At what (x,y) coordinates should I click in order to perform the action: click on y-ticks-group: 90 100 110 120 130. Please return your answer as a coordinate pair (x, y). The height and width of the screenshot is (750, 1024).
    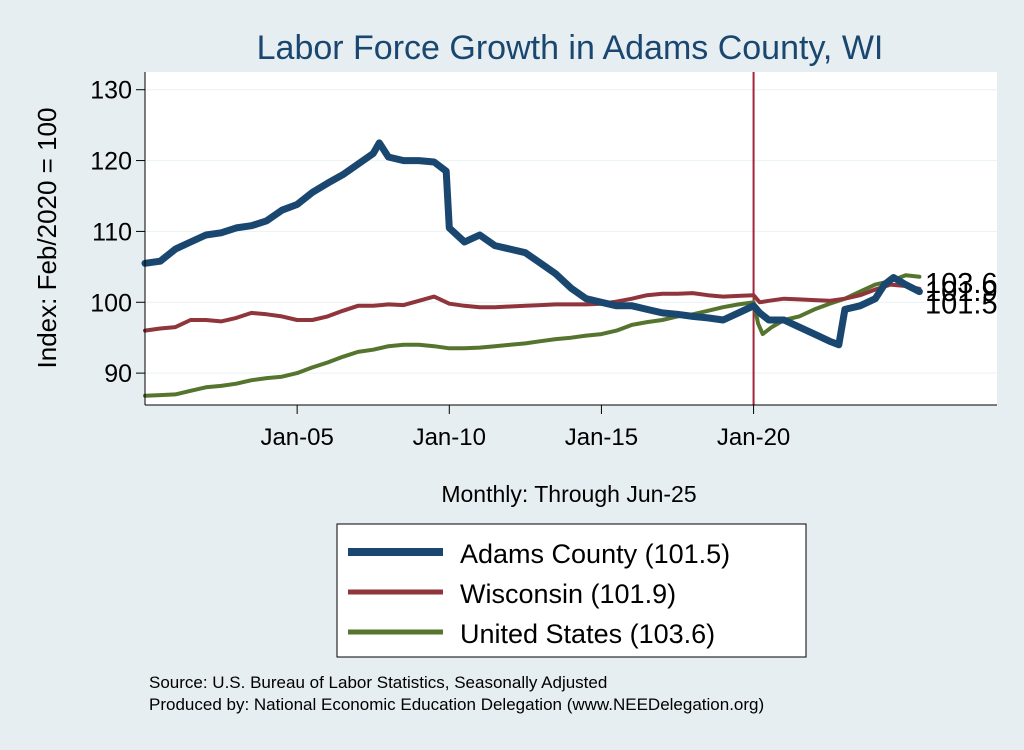
    Looking at the image, I should click on (117, 232).